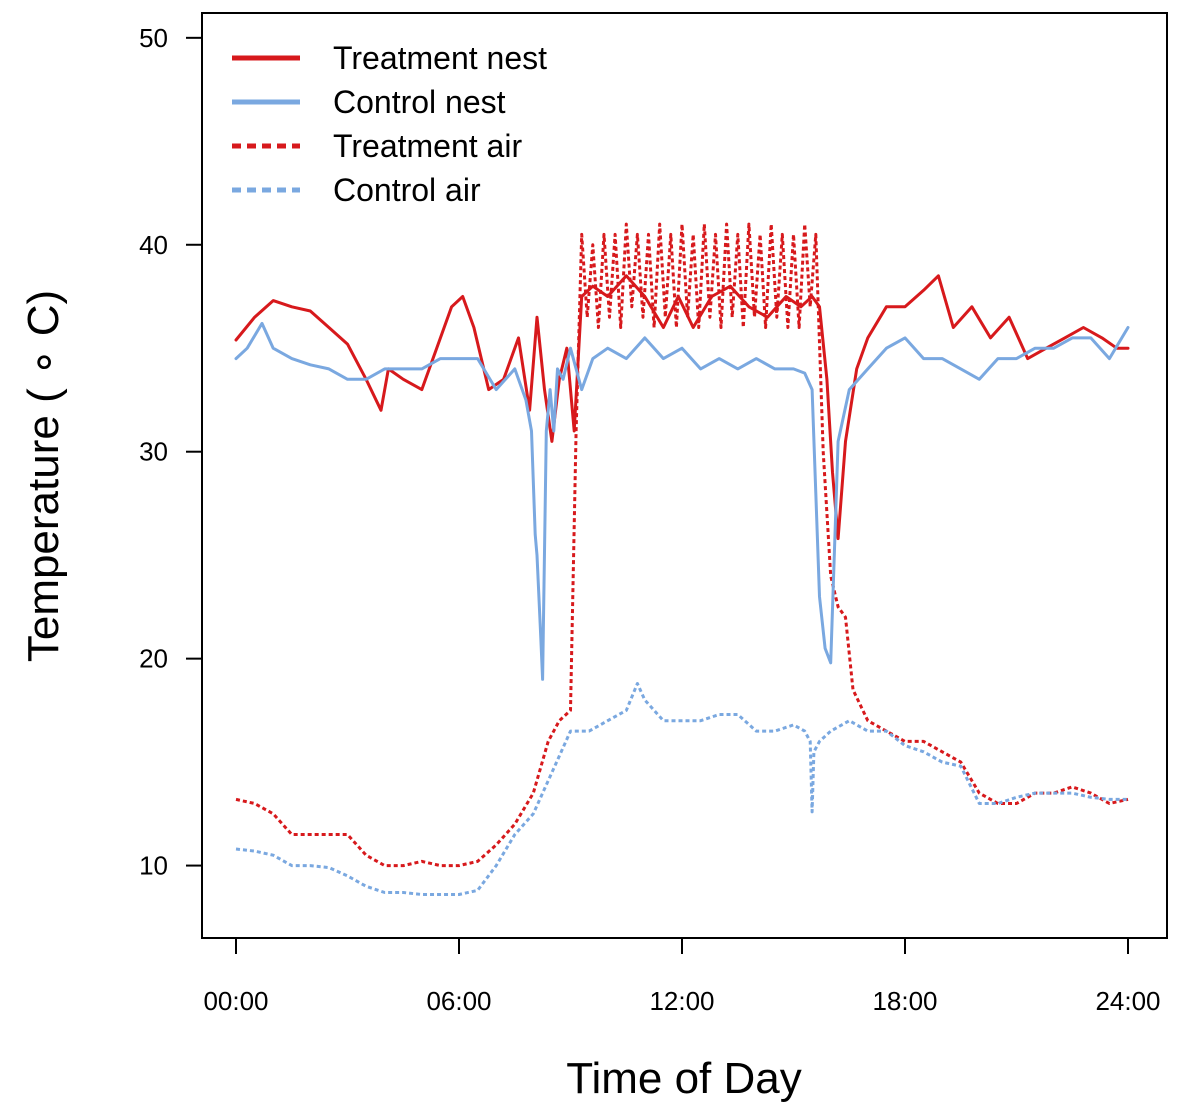 This screenshot has height=1117, width=1181. What do you see at coordinates (153, 659) in the screenshot?
I see `y-tick-label: 20` at bounding box center [153, 659].